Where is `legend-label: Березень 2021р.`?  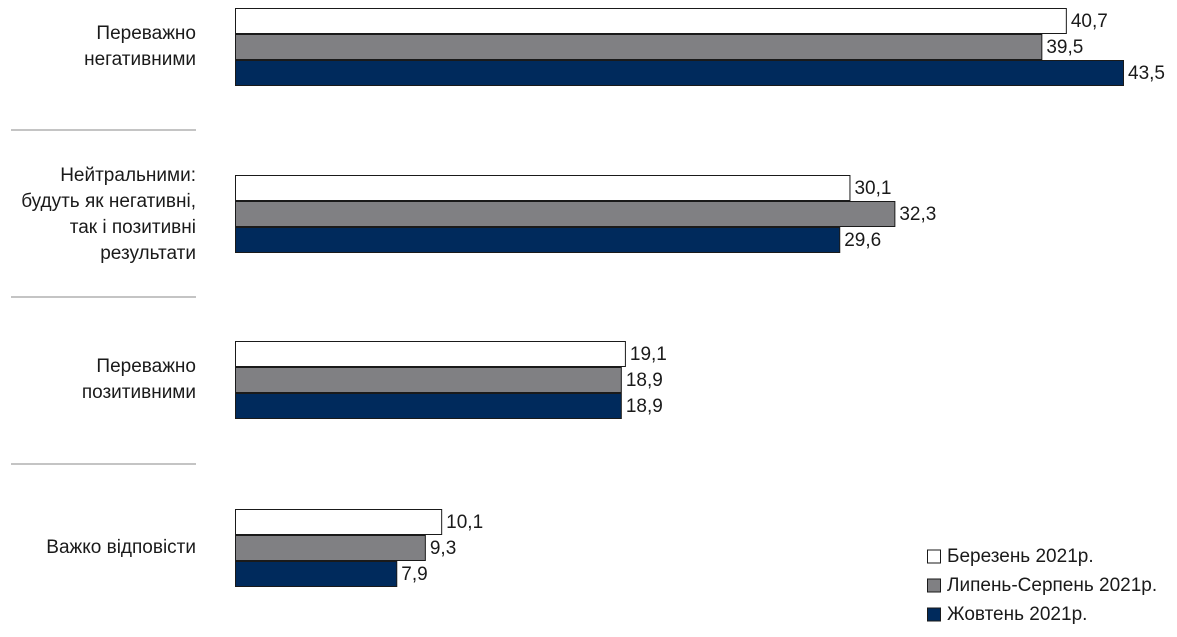
legend-label: Березень 2021р. is located at coordinates (1020, 556).